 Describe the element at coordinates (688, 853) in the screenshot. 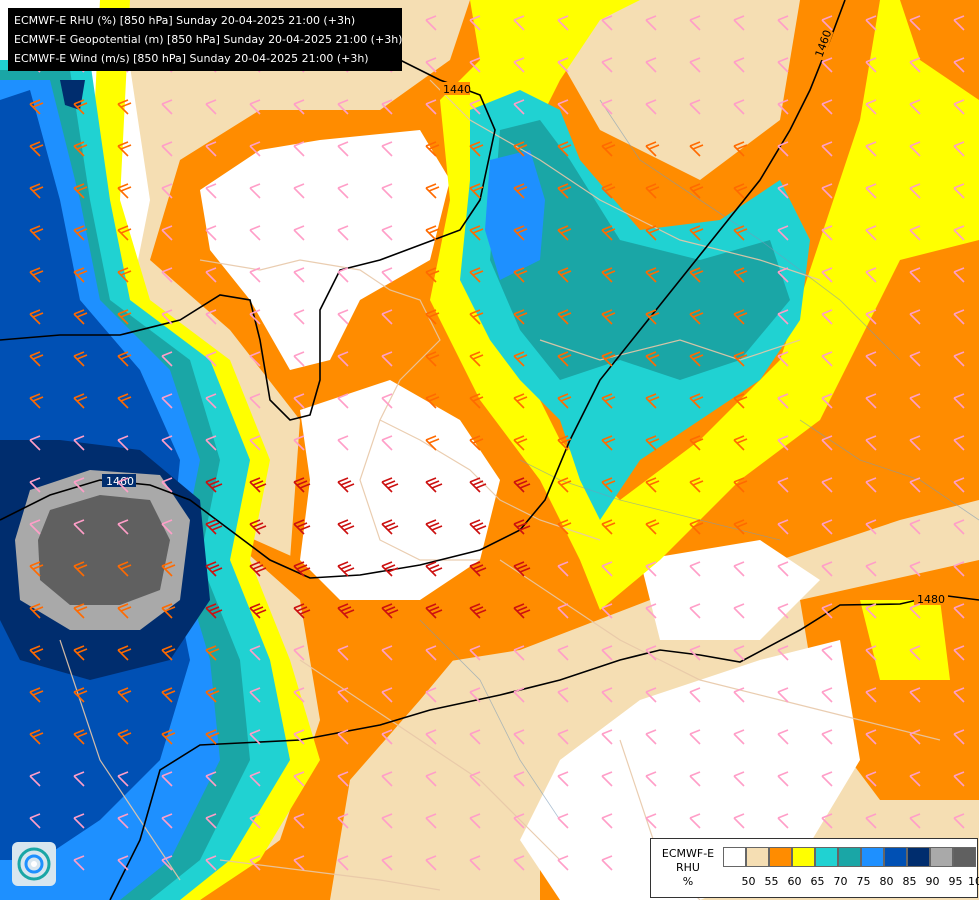

I see `legend-title-model: ECMWF-E` at that location.